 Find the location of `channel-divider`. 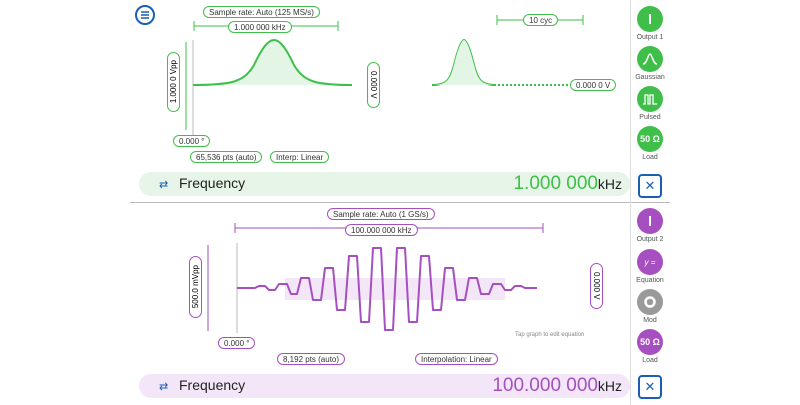

channel-divider is located at coordinates (400, 202).